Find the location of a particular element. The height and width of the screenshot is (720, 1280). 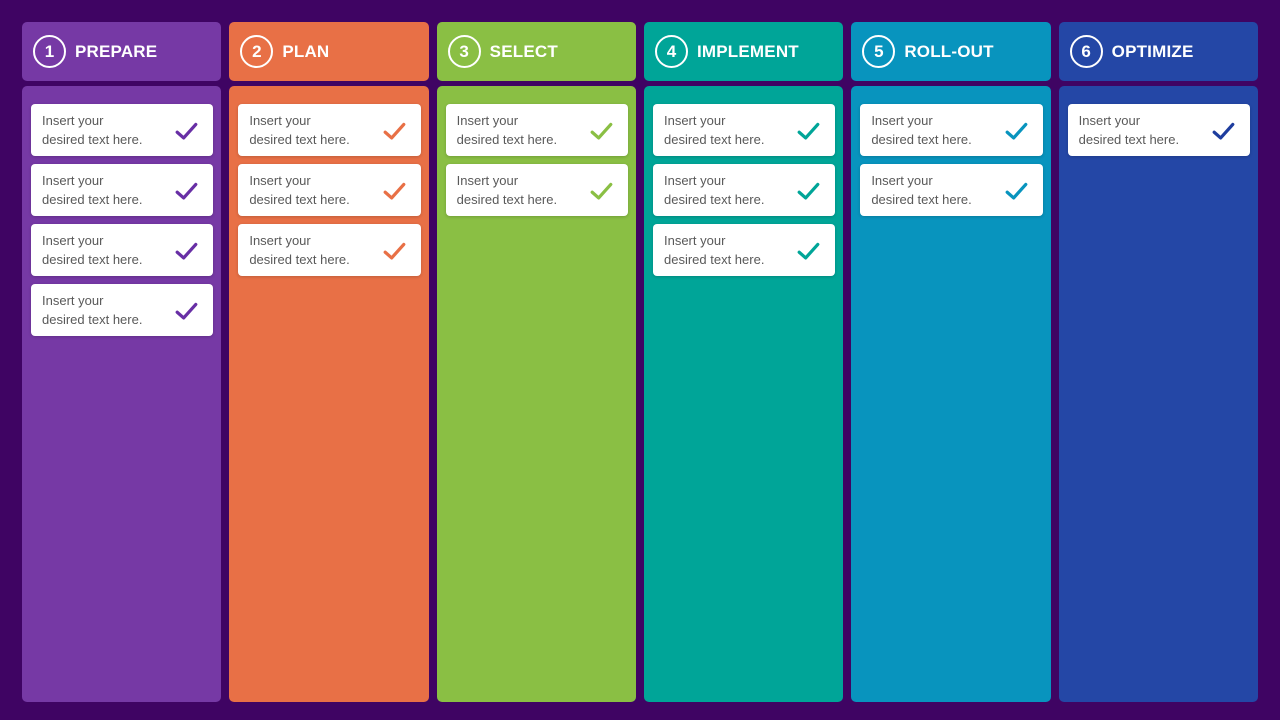

step-number-badge: 6 is located at coordinates (1086, 51).